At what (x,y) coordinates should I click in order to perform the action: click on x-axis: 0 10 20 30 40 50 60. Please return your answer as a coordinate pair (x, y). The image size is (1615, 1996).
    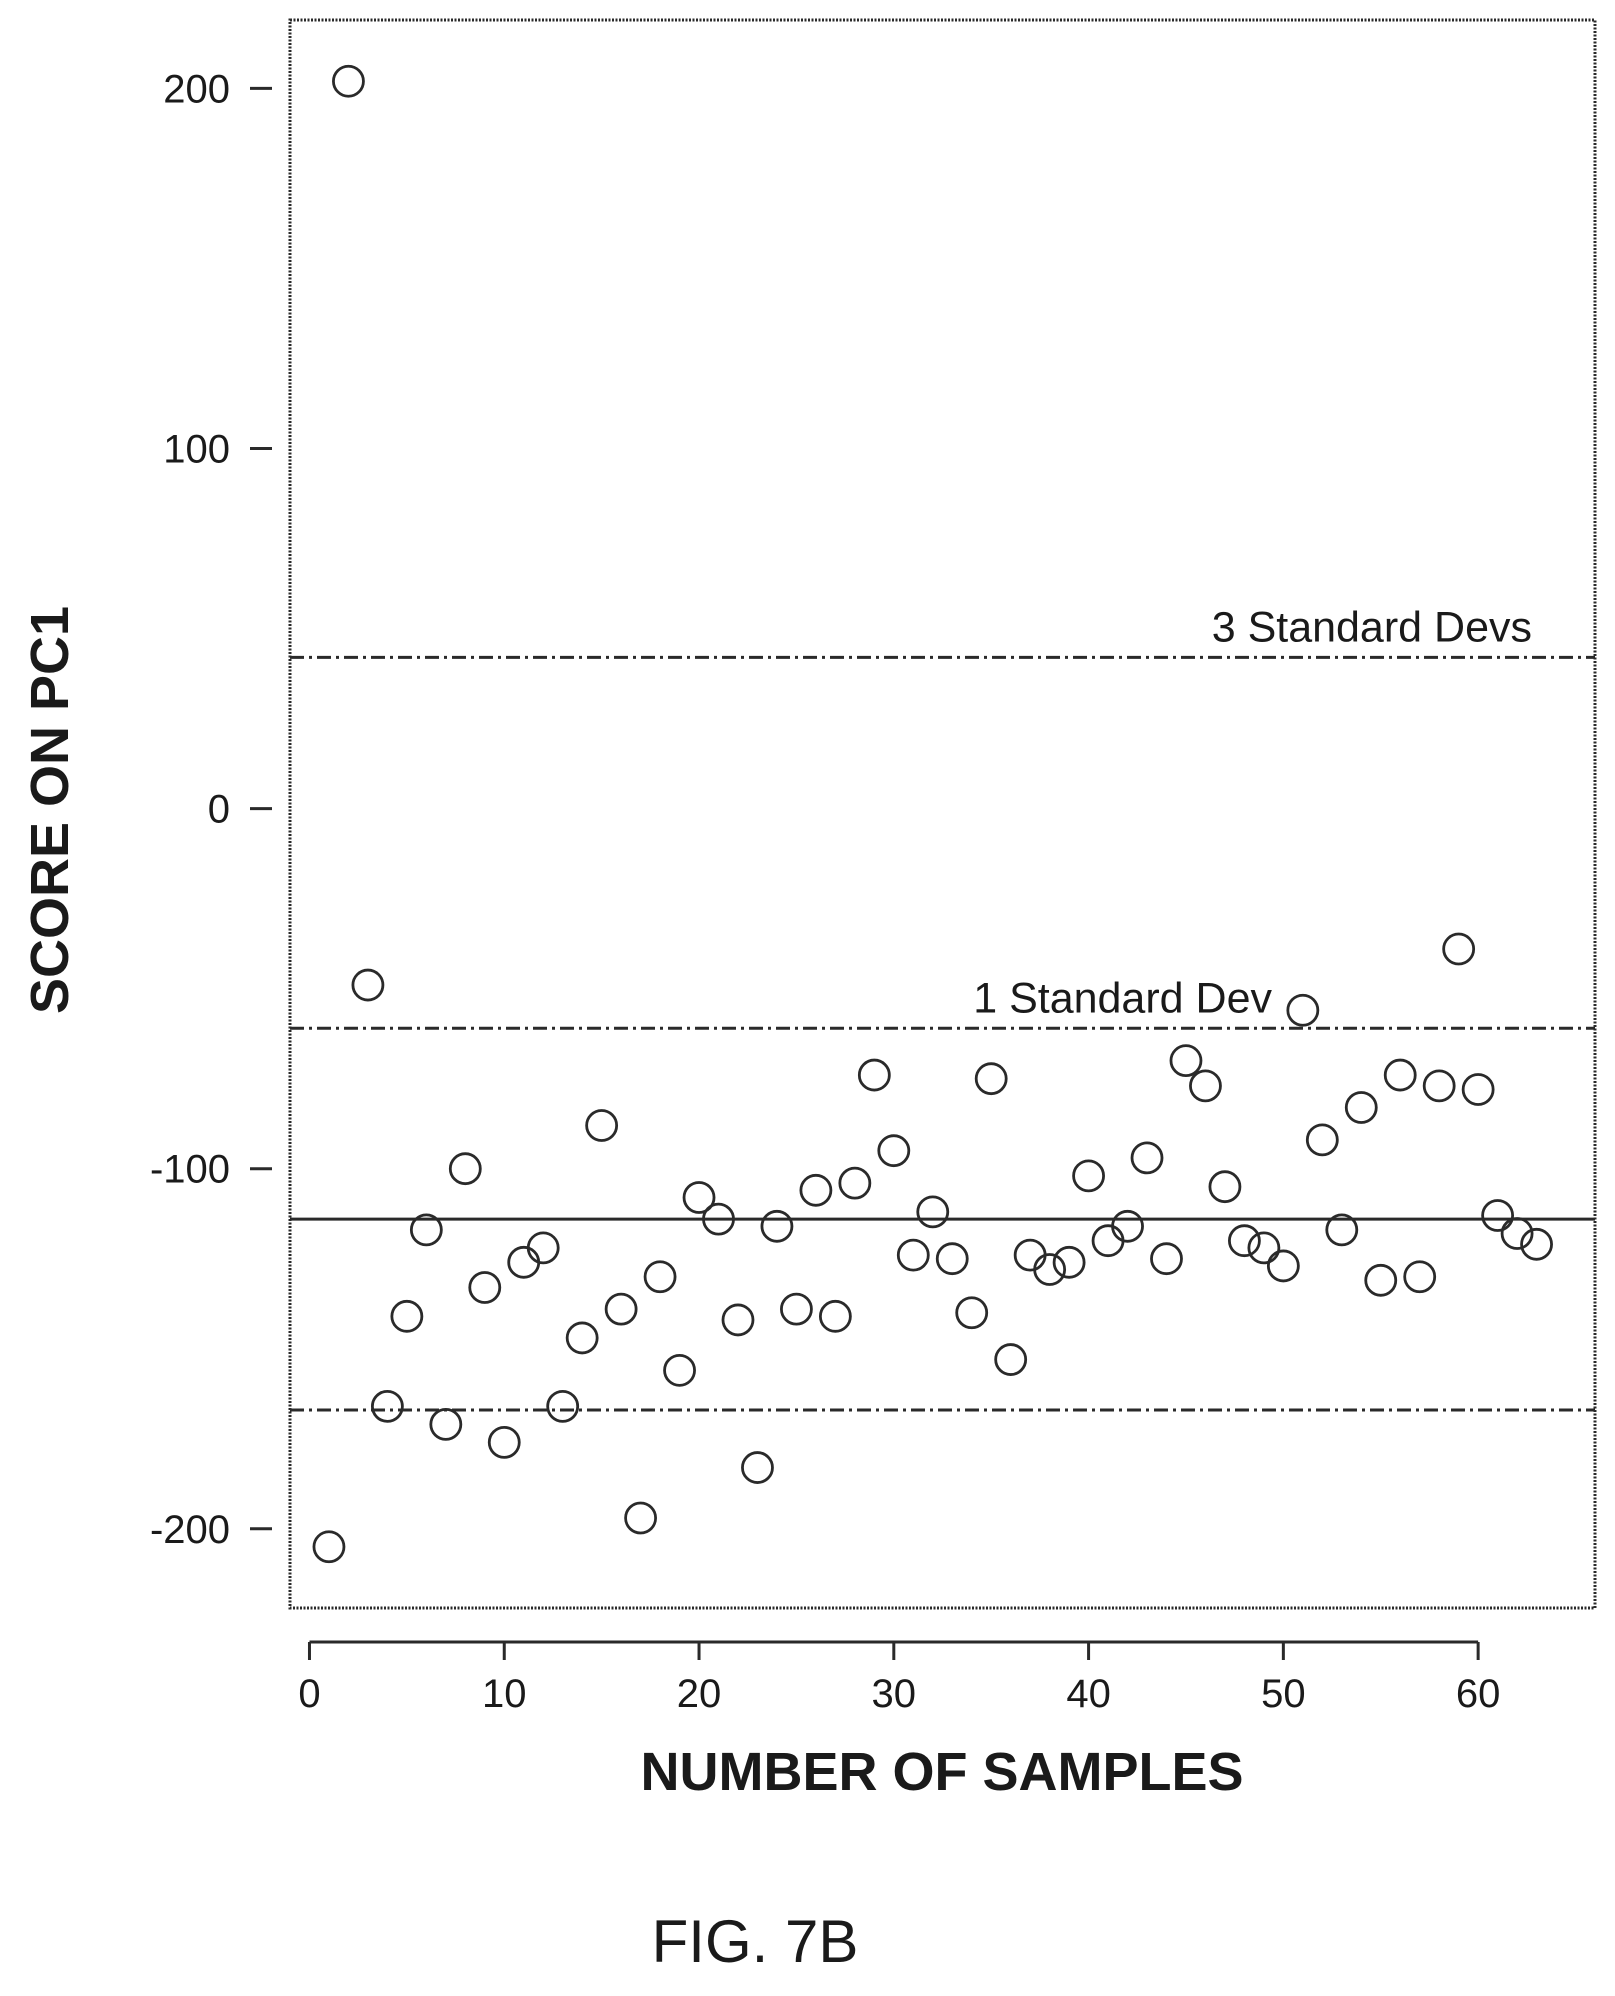
    Looking at the image, I should click on (899, 1678).